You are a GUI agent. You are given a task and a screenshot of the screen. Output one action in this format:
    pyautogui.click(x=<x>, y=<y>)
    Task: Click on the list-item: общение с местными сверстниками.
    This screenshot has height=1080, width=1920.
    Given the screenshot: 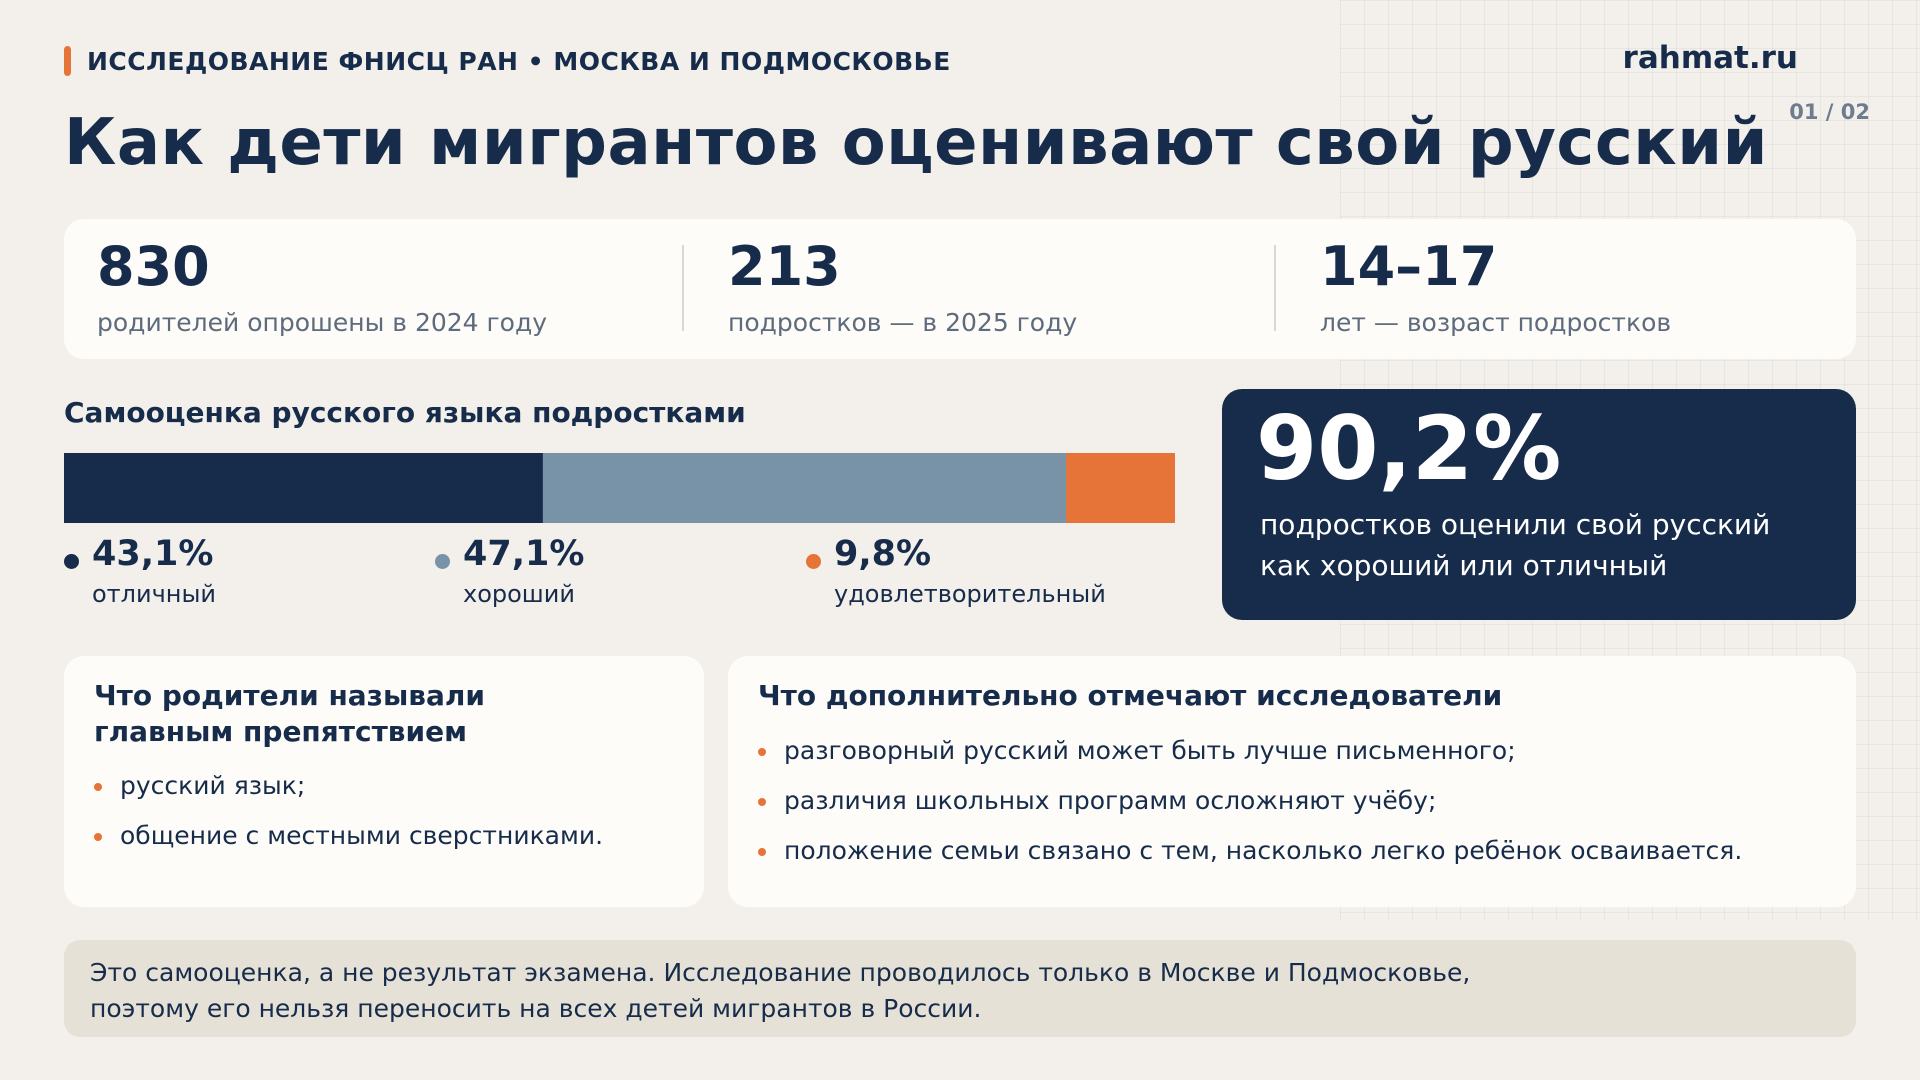 What is the action you would take?
    pyautogui.click(x=348, y=836)
    